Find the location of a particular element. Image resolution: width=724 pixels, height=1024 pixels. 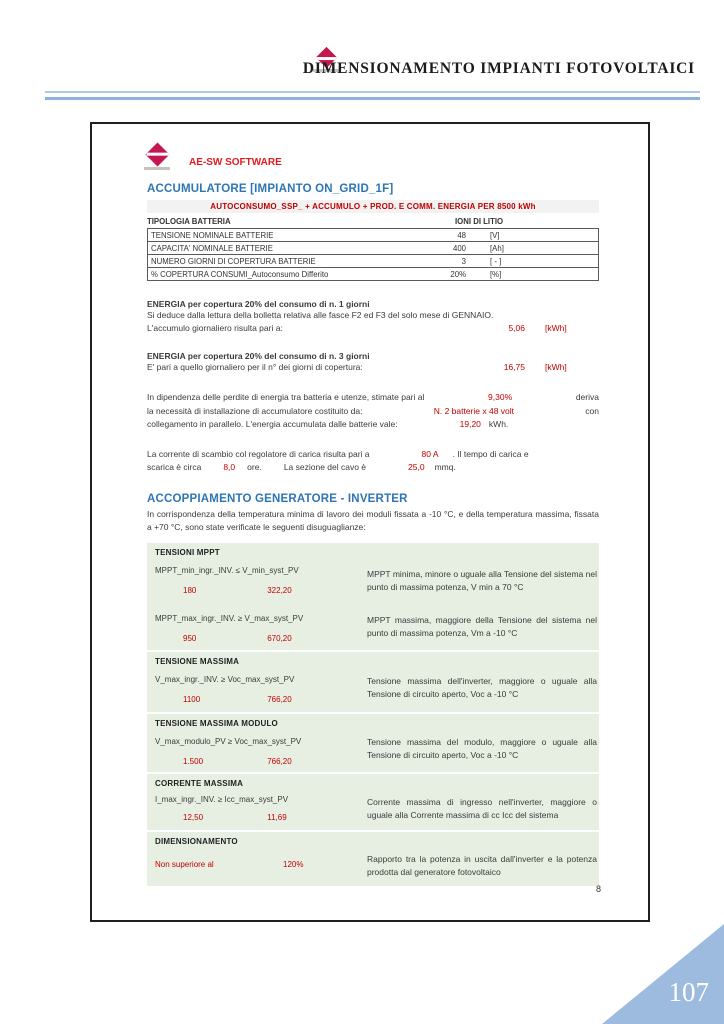

table-row: CAPACITA' NOMINALE BATTERIE 400 [Ah] is located at coordinates (373, 248).